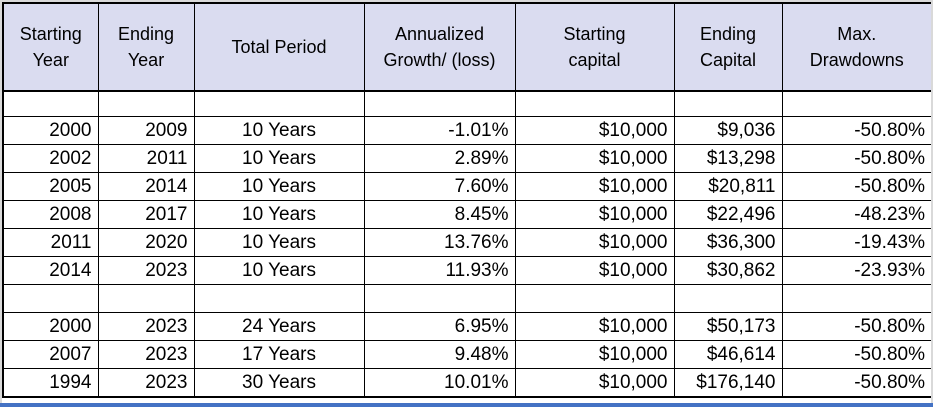 This screenshot has height=407, width=933. I want to click on cell-ending-capital: $36,300, so click(728, 242).